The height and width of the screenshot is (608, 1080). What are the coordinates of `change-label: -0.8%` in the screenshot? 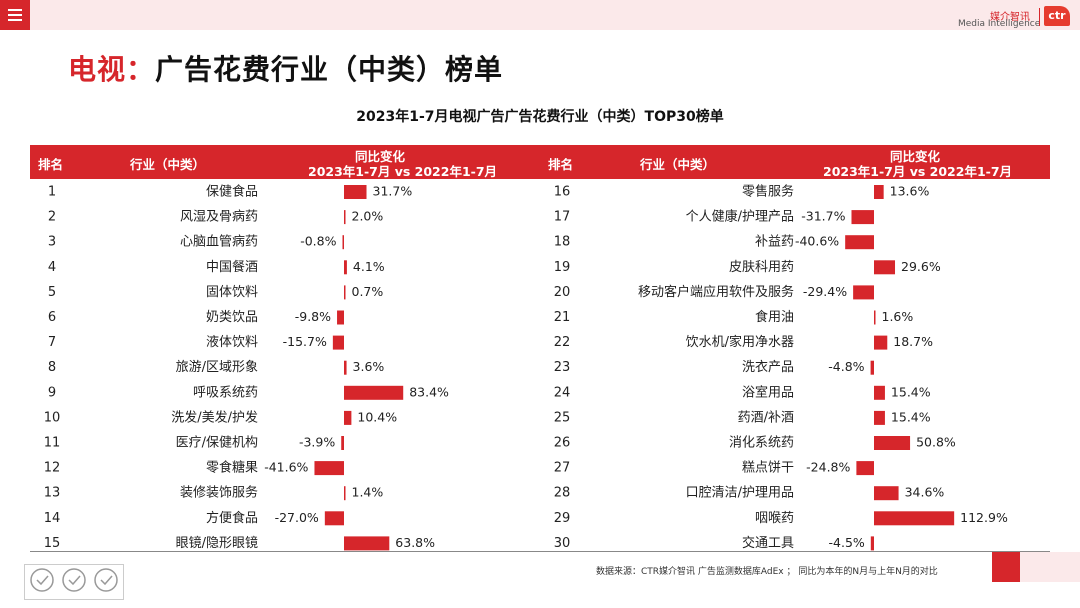 It's located at (318, 241).